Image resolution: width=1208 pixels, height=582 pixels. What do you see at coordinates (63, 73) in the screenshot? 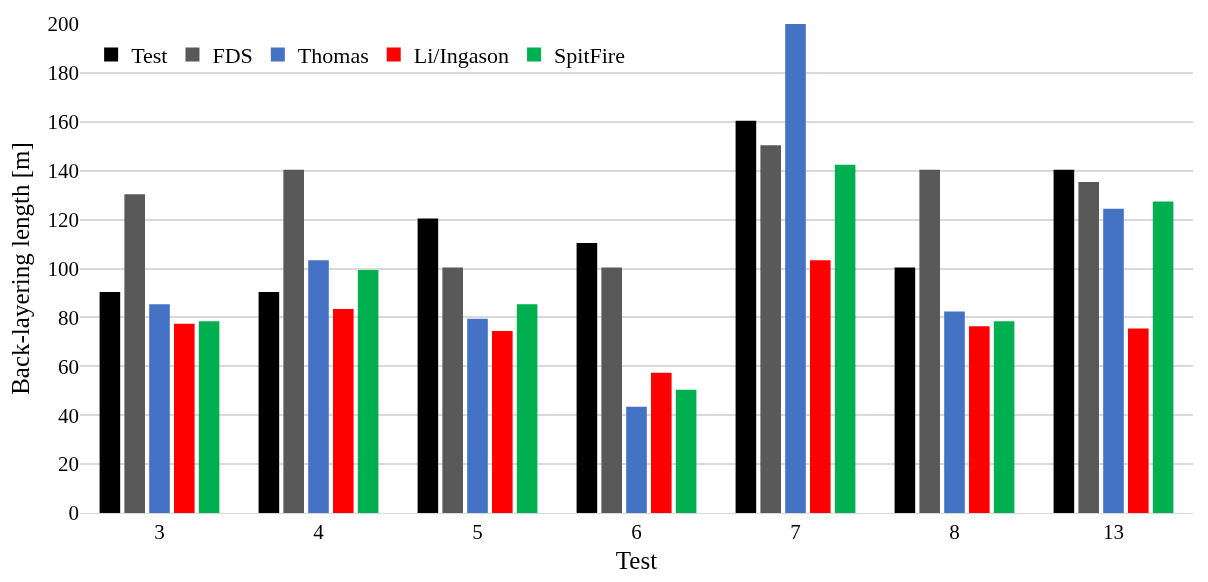
I see `y-tick-label: 180` at bounding box center [63, 73].